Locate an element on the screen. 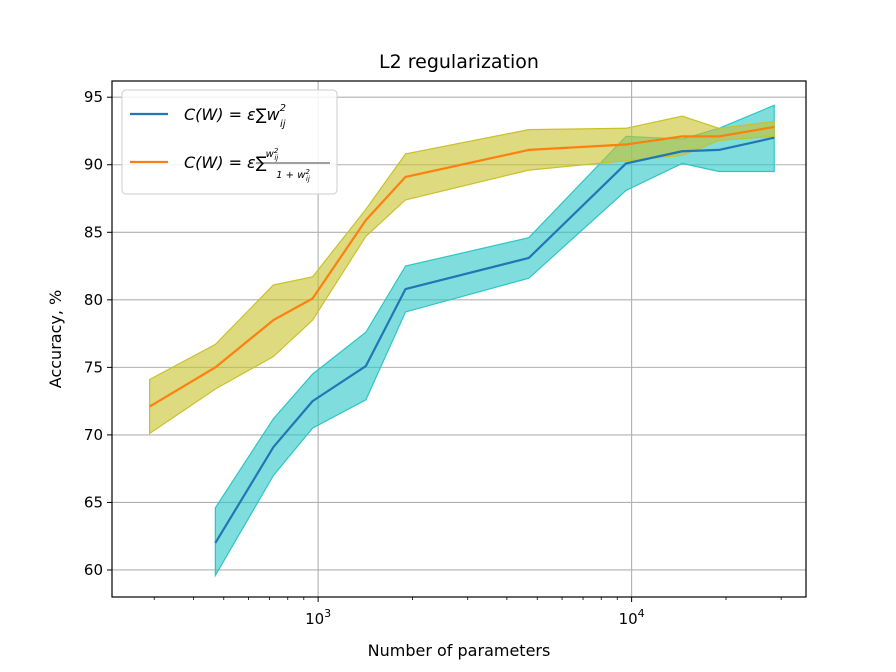 The image size is (896, 672). y-tick-label: 80 is located at coordinates (93, 300).